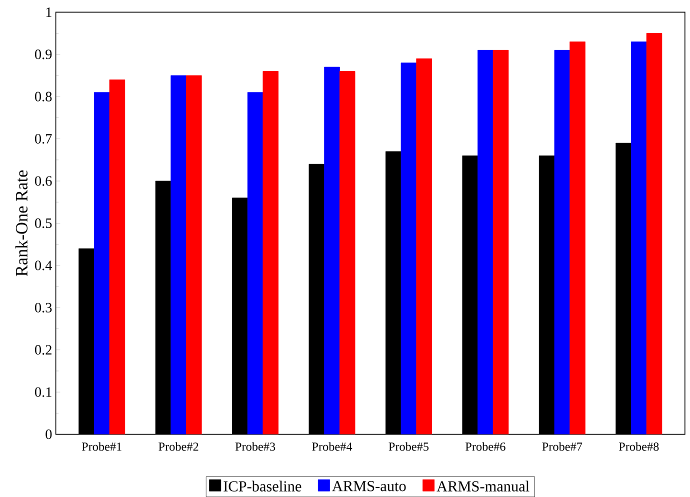 The width and height of the screenshot is (690, 497). Describe the element at coordinates (49, 12) in the screenshot. I see `y-tick-label: 1` at that location.